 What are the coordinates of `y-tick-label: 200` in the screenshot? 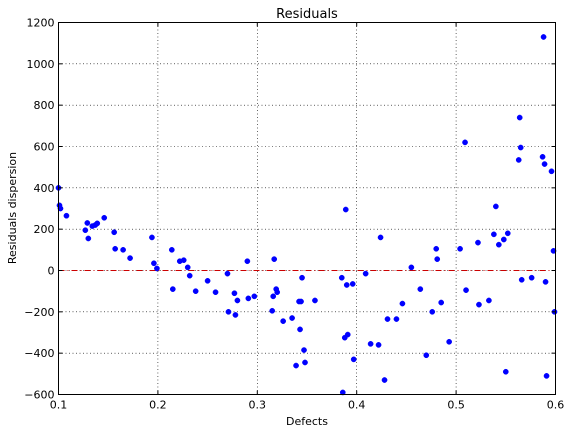 It's located at (44, 229).